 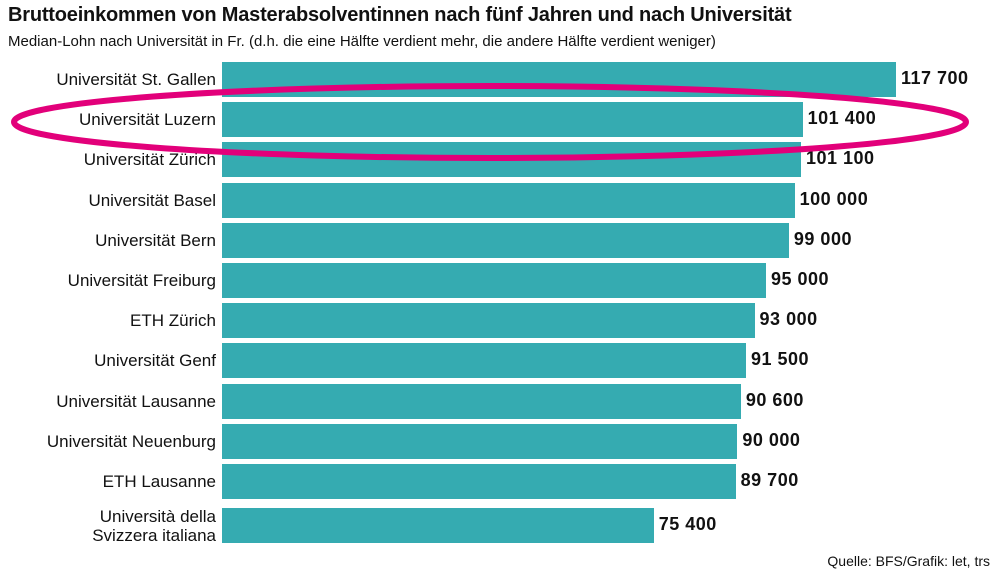 What do you see at coordinates (159, 481) in the screenshot?
I see `y-tick-label: ETH Lausanne` at bounding box center [159, 481].